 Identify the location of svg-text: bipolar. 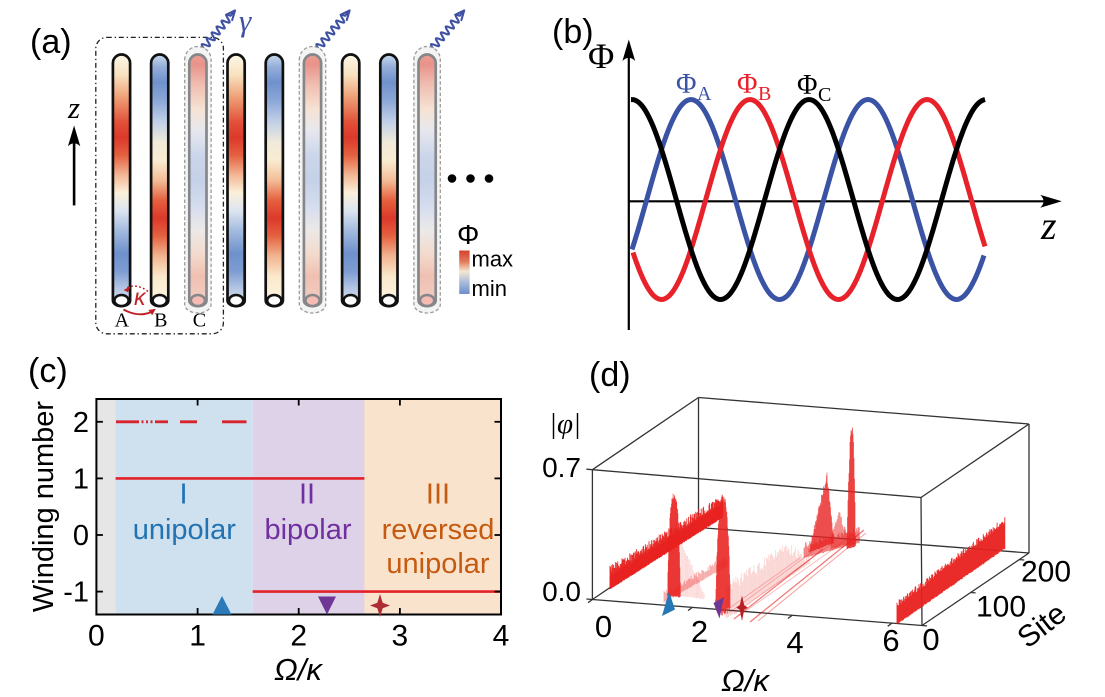
(307, 530).